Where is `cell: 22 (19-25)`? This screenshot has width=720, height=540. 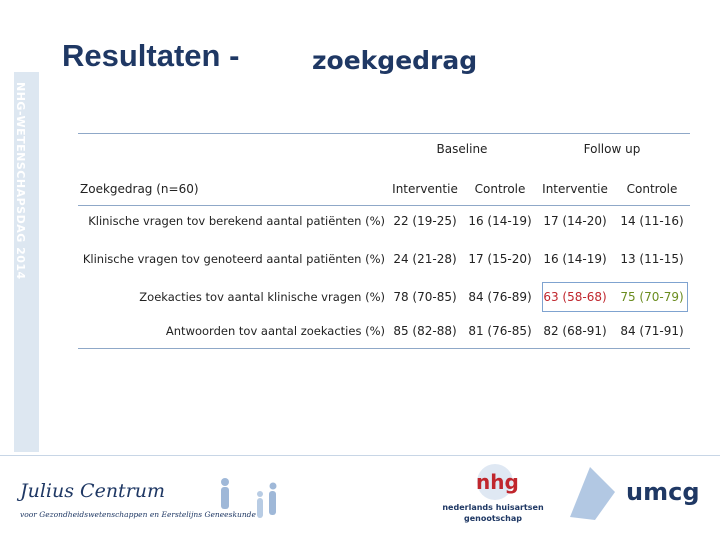
cell: 22 (19-25) is located at coordinates (425, 221).